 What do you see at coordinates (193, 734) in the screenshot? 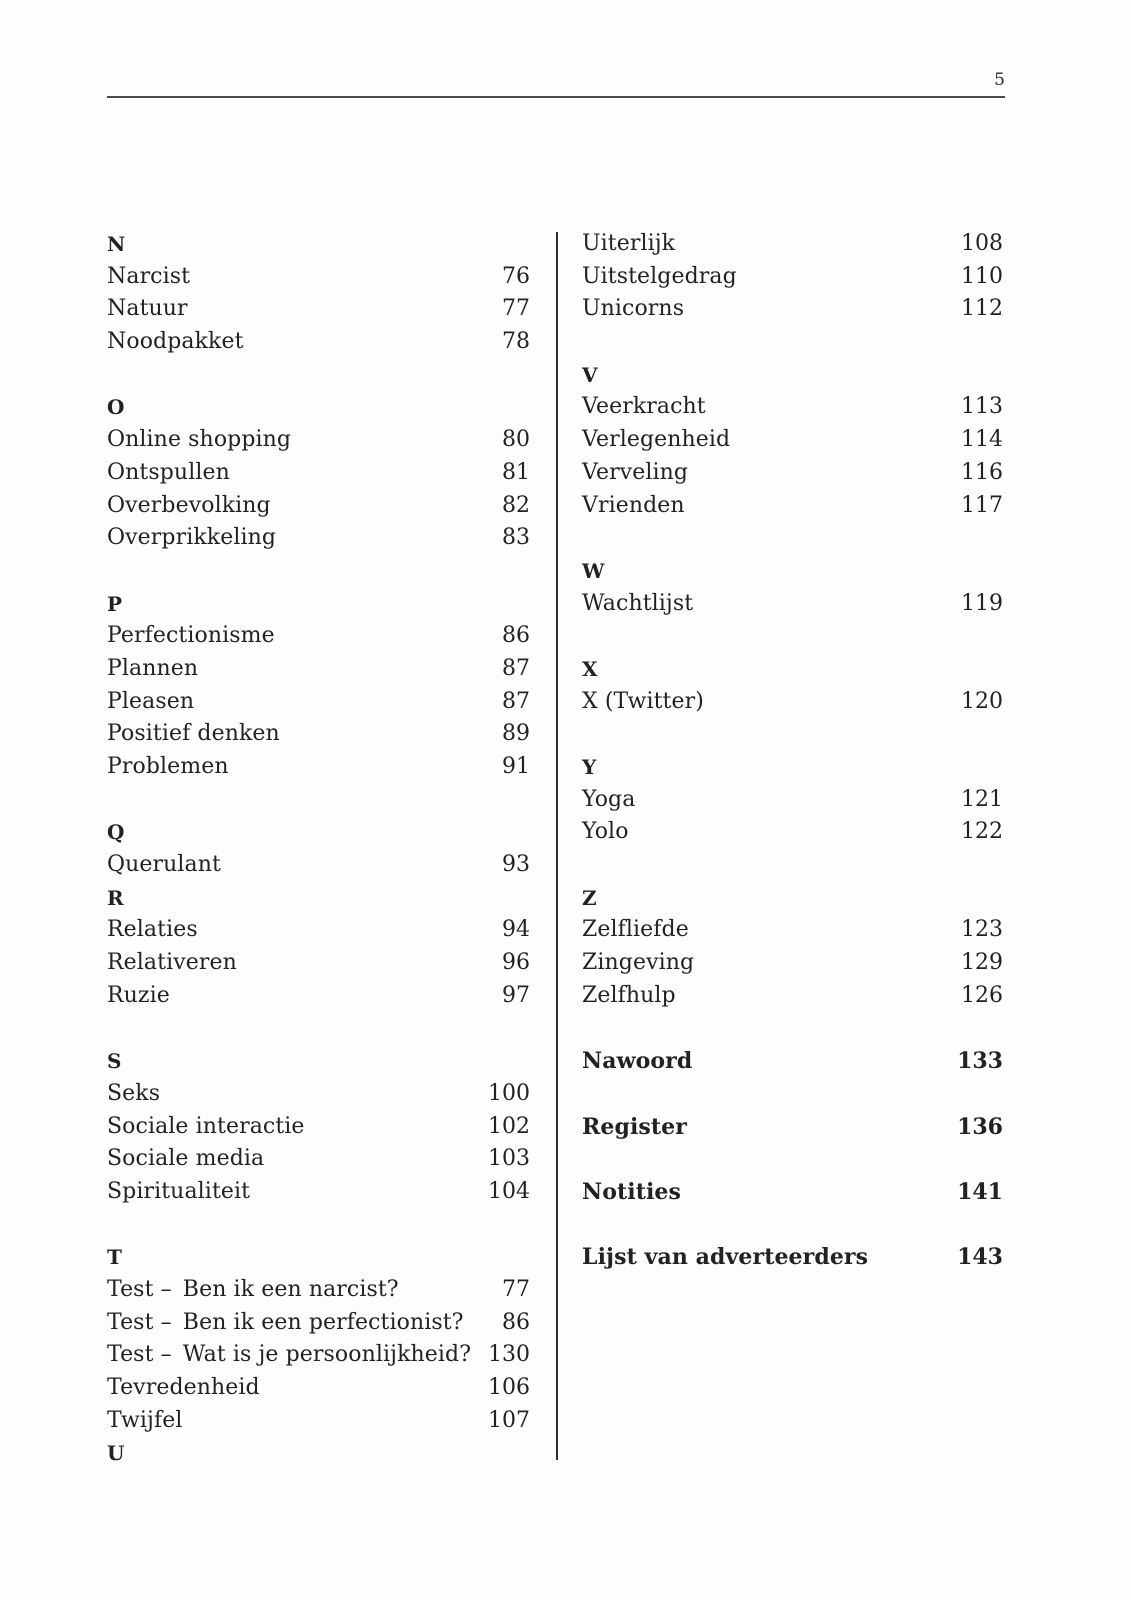
I see `entry-label: Positief denken` at bounding box center [193, 734].